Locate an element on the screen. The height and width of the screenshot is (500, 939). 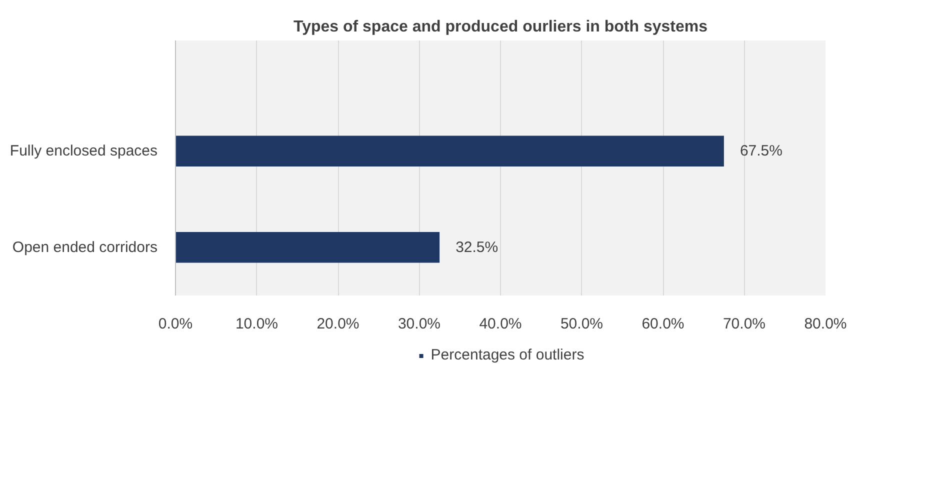
legend-label: Percentages of outliers is located at coordinates (507, 355).